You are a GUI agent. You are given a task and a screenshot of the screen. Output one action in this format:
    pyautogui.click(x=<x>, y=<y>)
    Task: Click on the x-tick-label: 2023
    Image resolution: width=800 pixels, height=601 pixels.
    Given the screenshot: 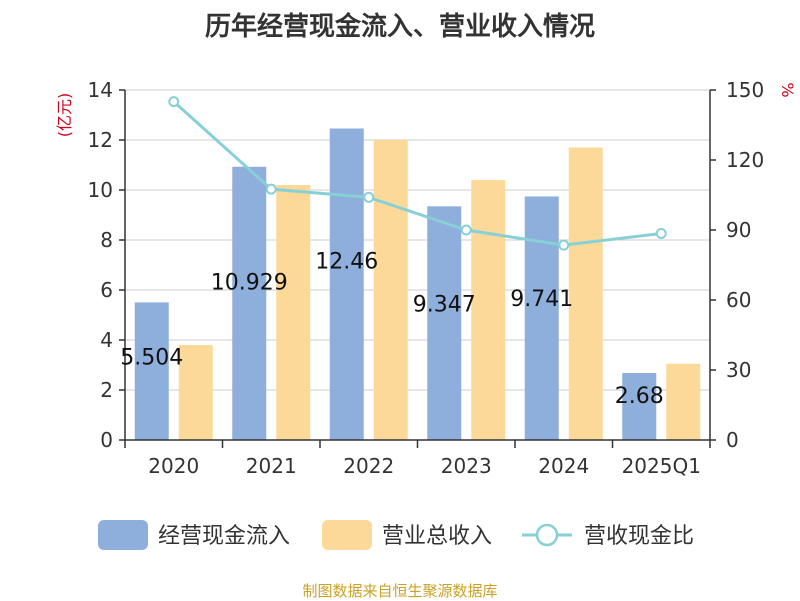 What is the action you would take?
    pyautogui.click(x=466, y=466)
    